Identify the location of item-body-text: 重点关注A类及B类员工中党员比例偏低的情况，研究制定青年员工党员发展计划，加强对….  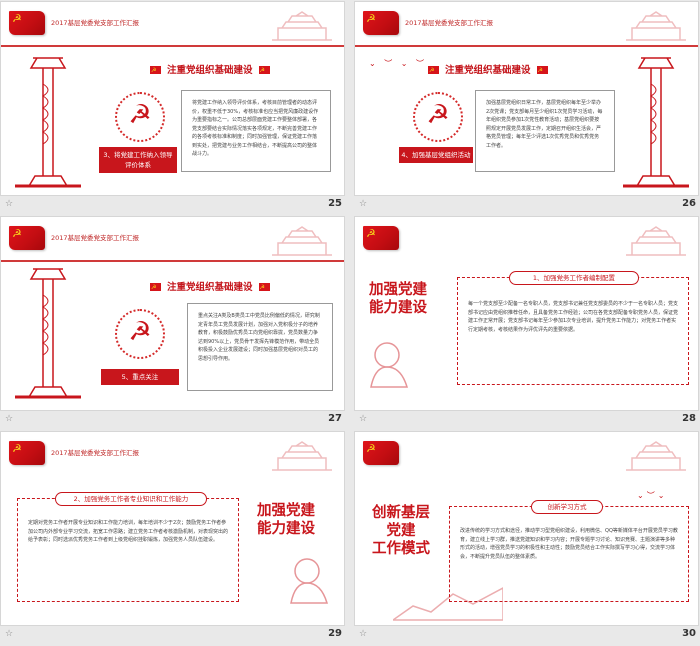
(260, 347).